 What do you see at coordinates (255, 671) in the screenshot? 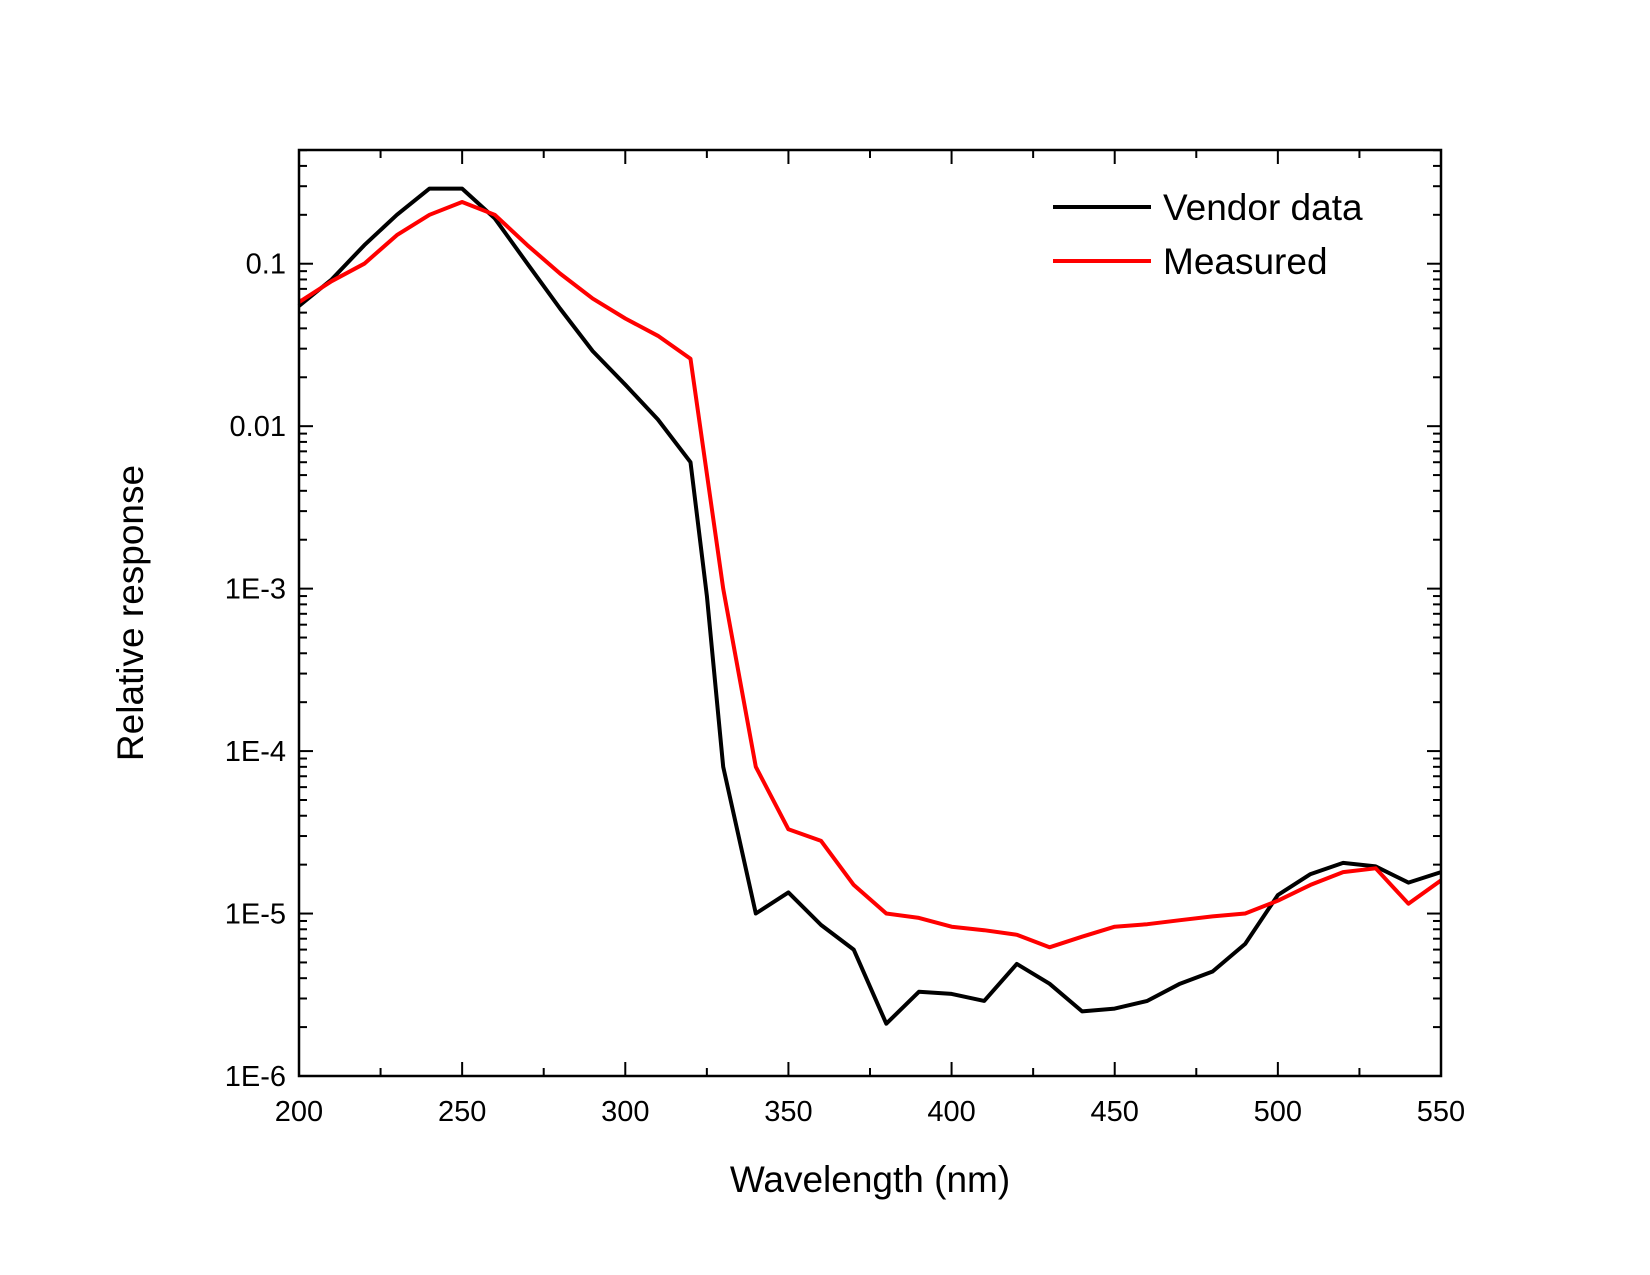
I see `y-axis-tick-labels: 1E-6 1E-5 1E-4 1E-3 0.01 0.1` at bounding box center [255, 671].